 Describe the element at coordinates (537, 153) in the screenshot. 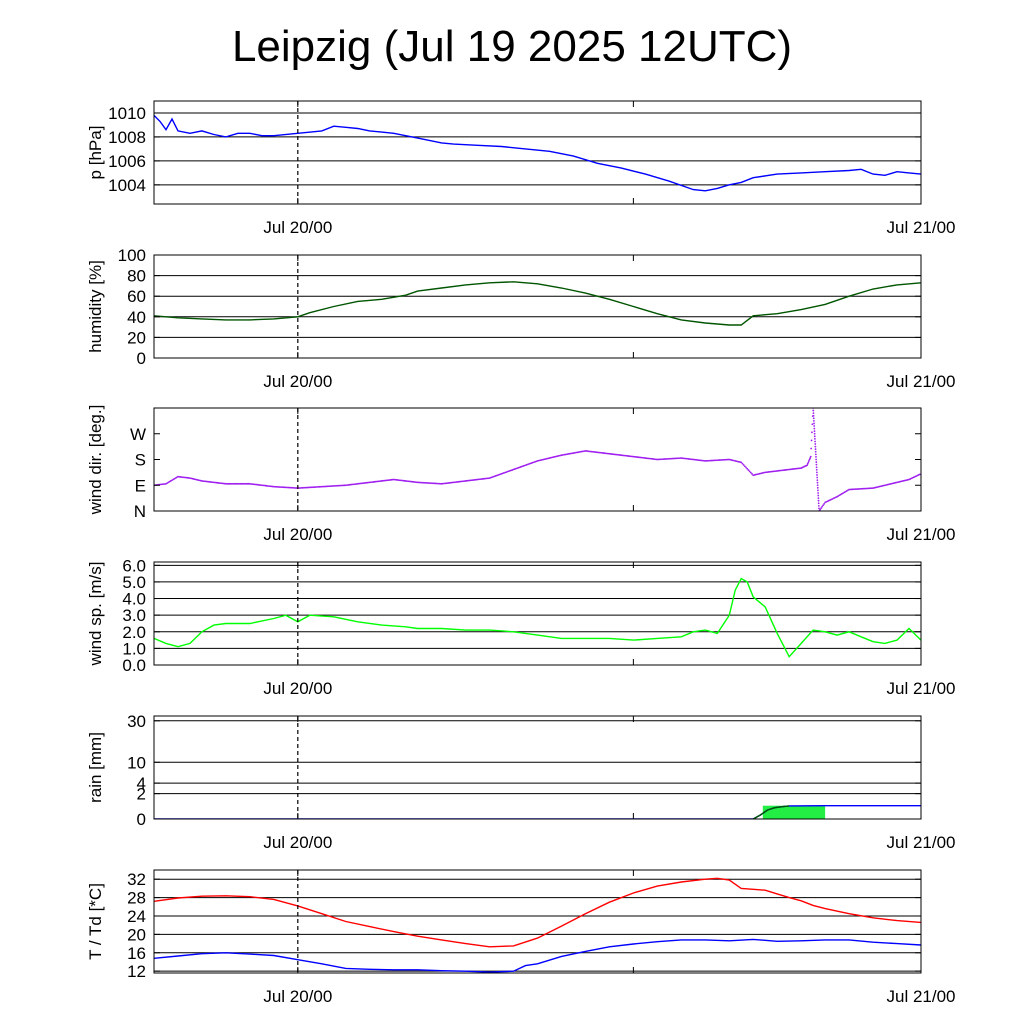

I see `plot-area-pressure` at that location.